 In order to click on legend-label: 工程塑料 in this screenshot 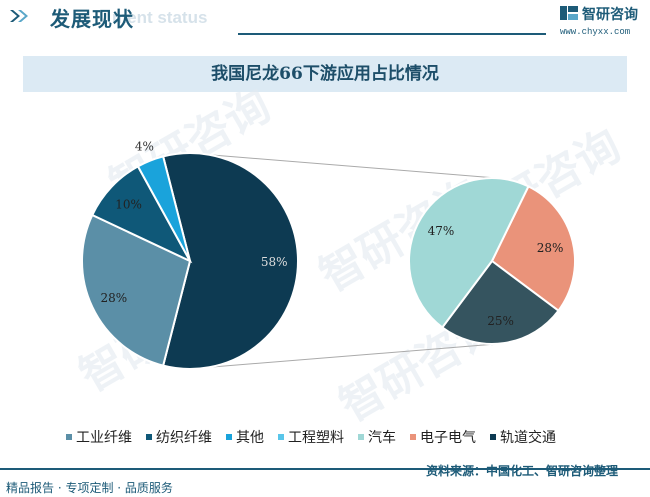, I will do `click(316, 438)`.